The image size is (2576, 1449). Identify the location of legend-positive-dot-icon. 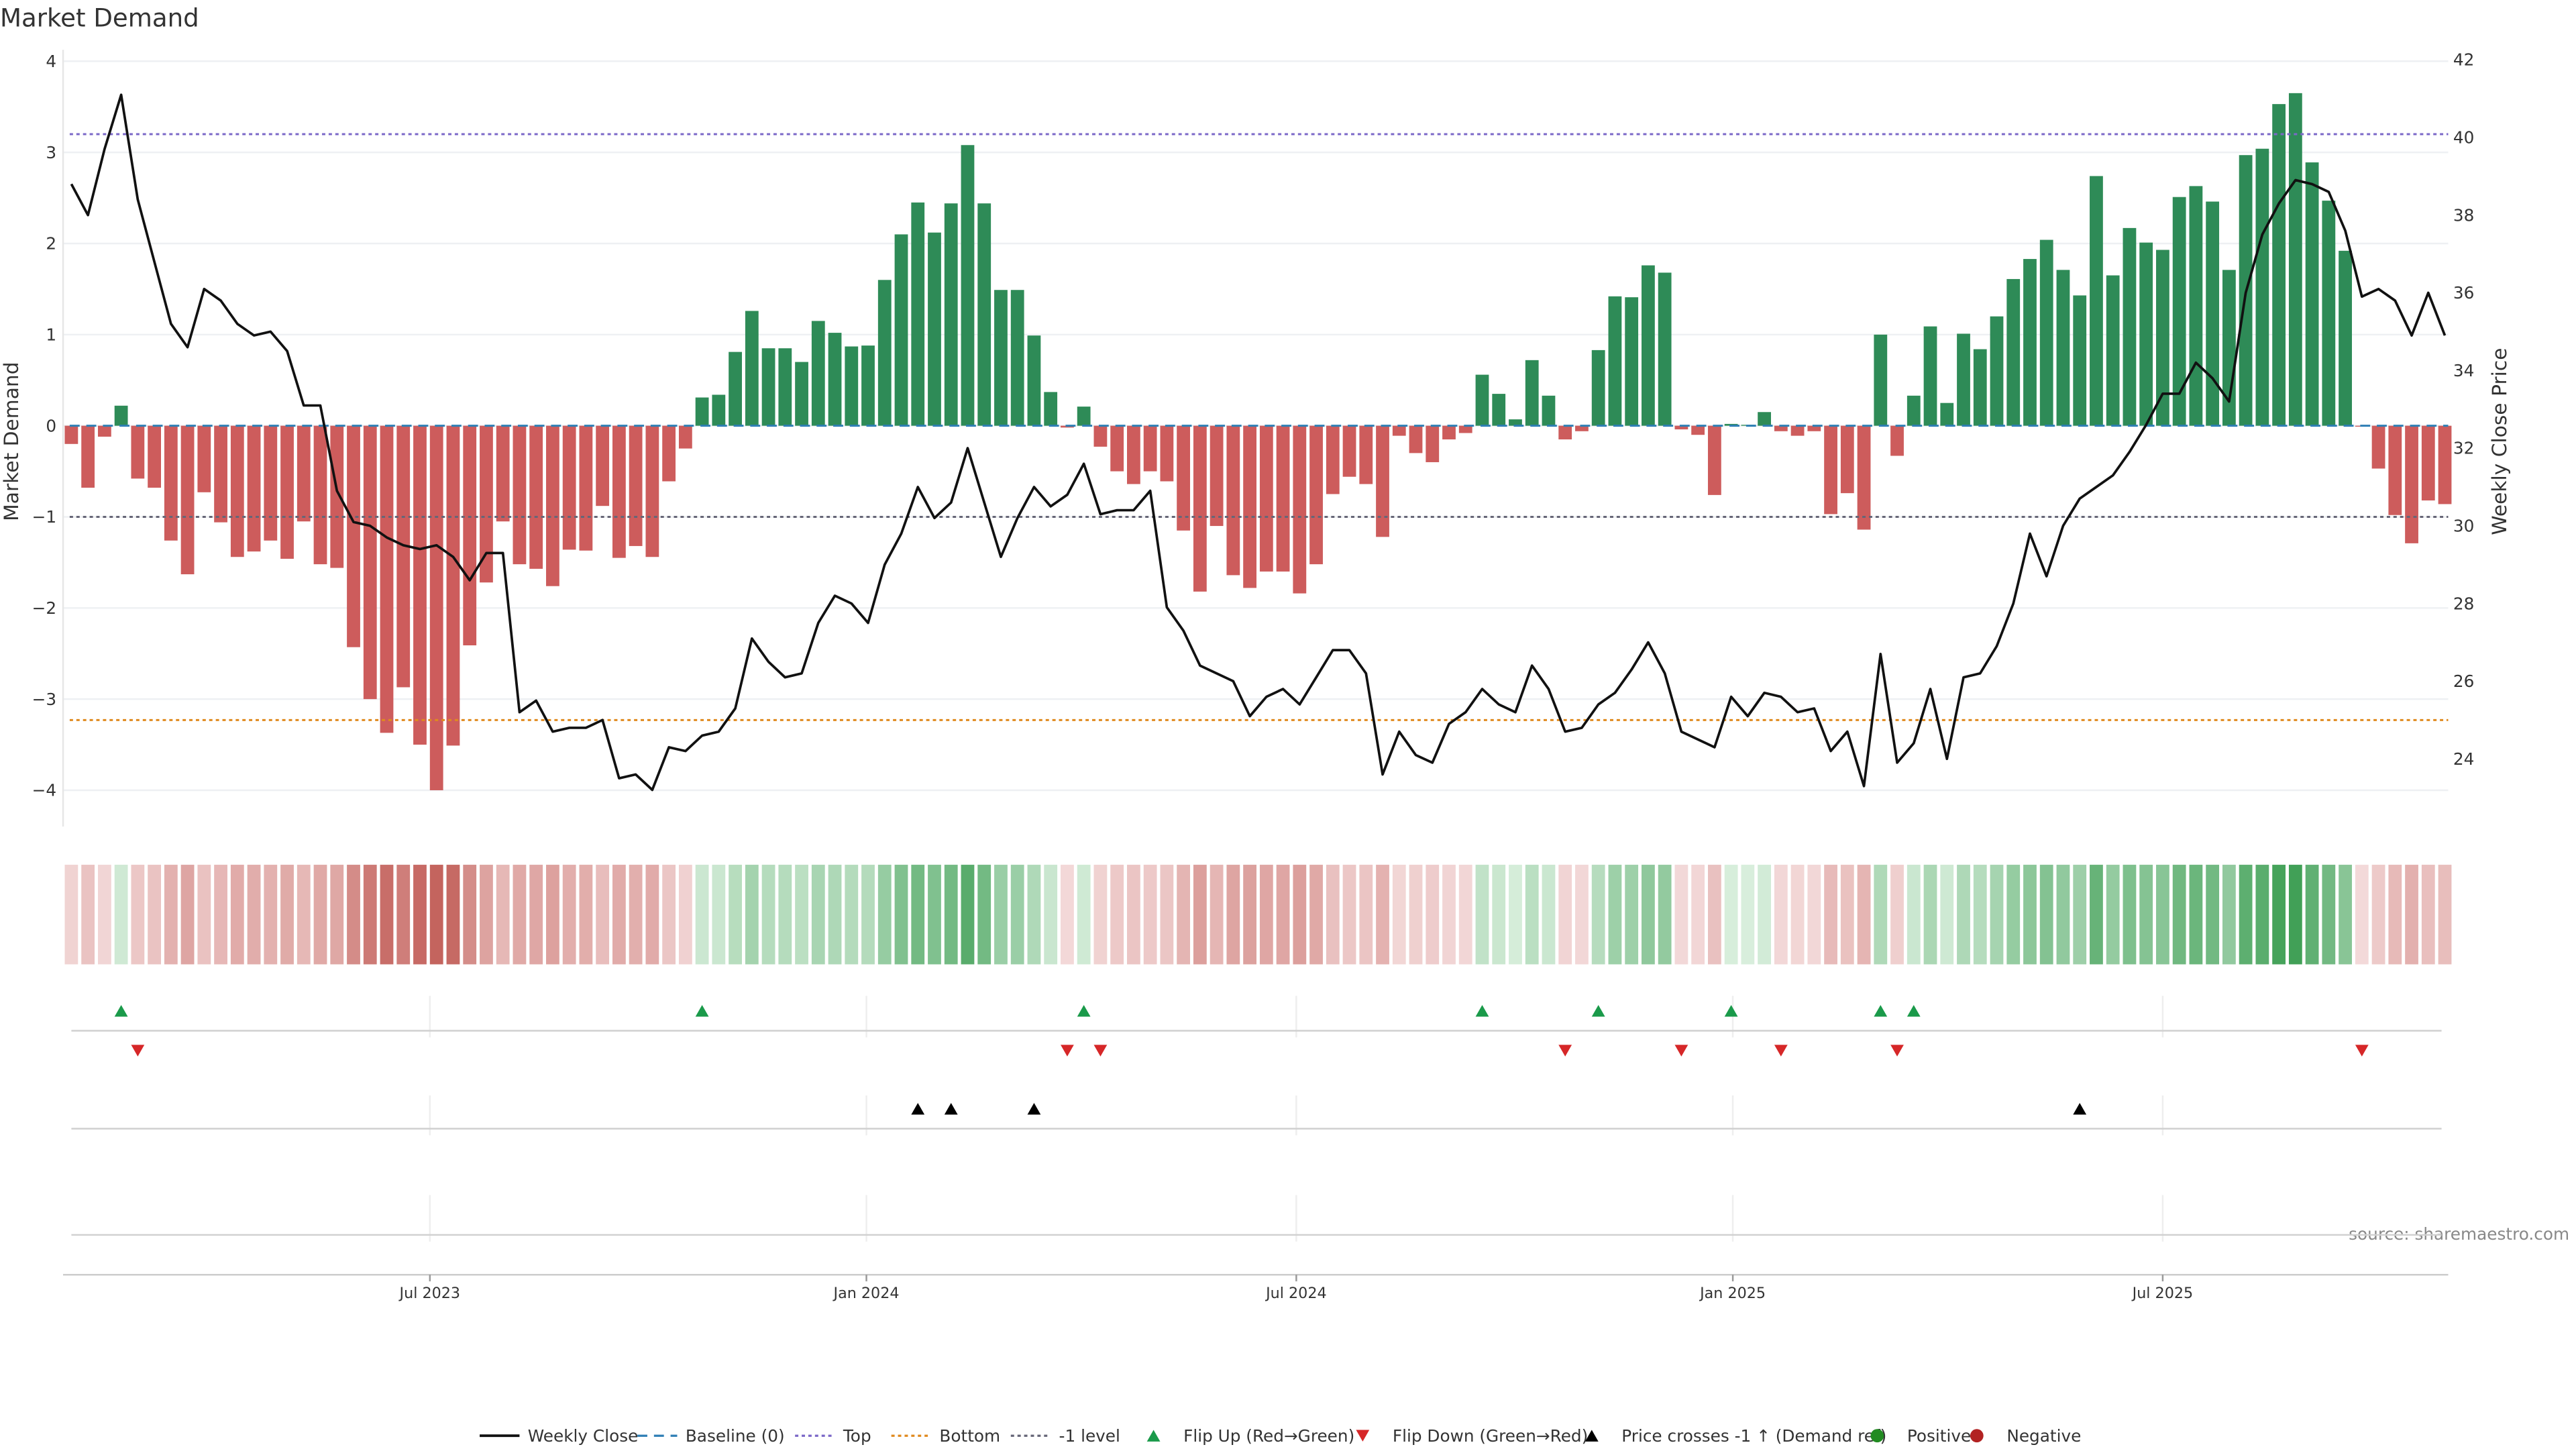
(1877, 1436).